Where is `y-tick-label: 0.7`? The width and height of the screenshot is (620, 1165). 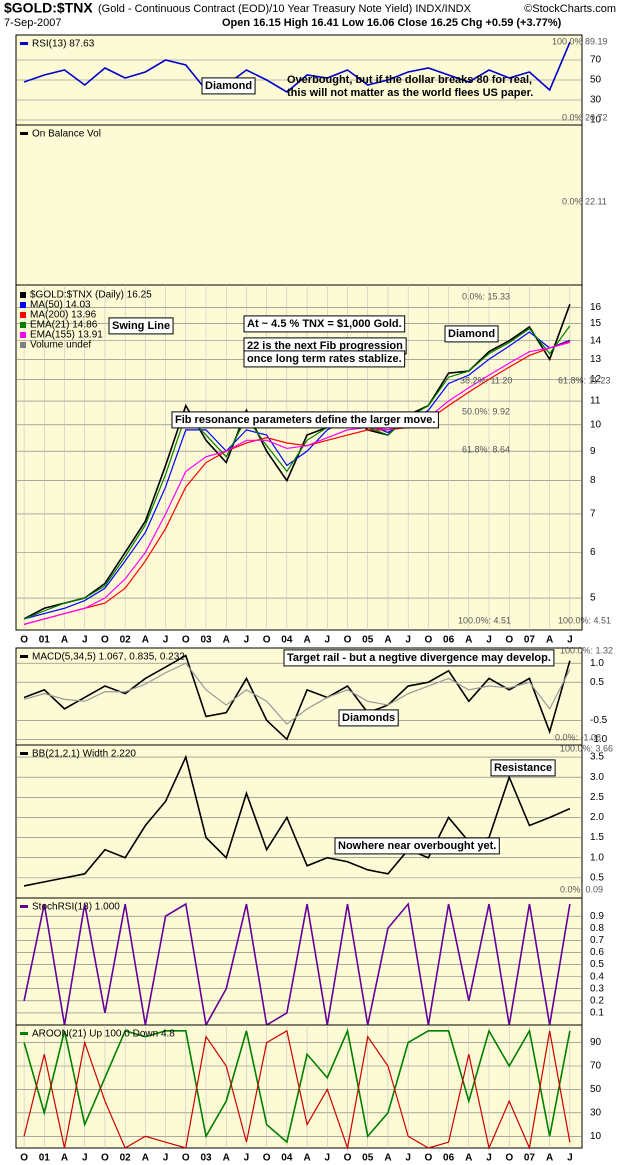
y-tick-label: 0.7 is located at coordinates (597, 940).